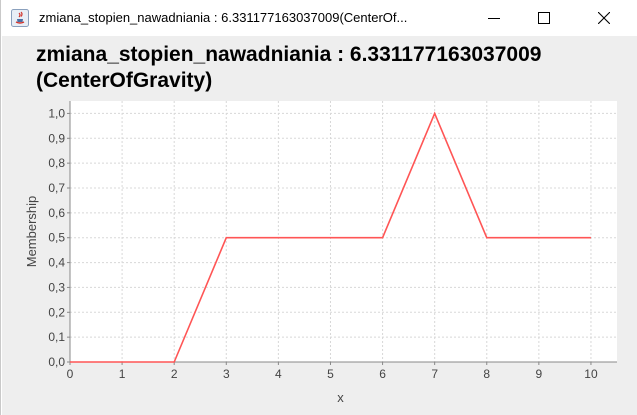  What do you see at coordinates (56, 238) in the screenshot?
I see `y-tick-label: 0,5` at bounding box center [56, 238].